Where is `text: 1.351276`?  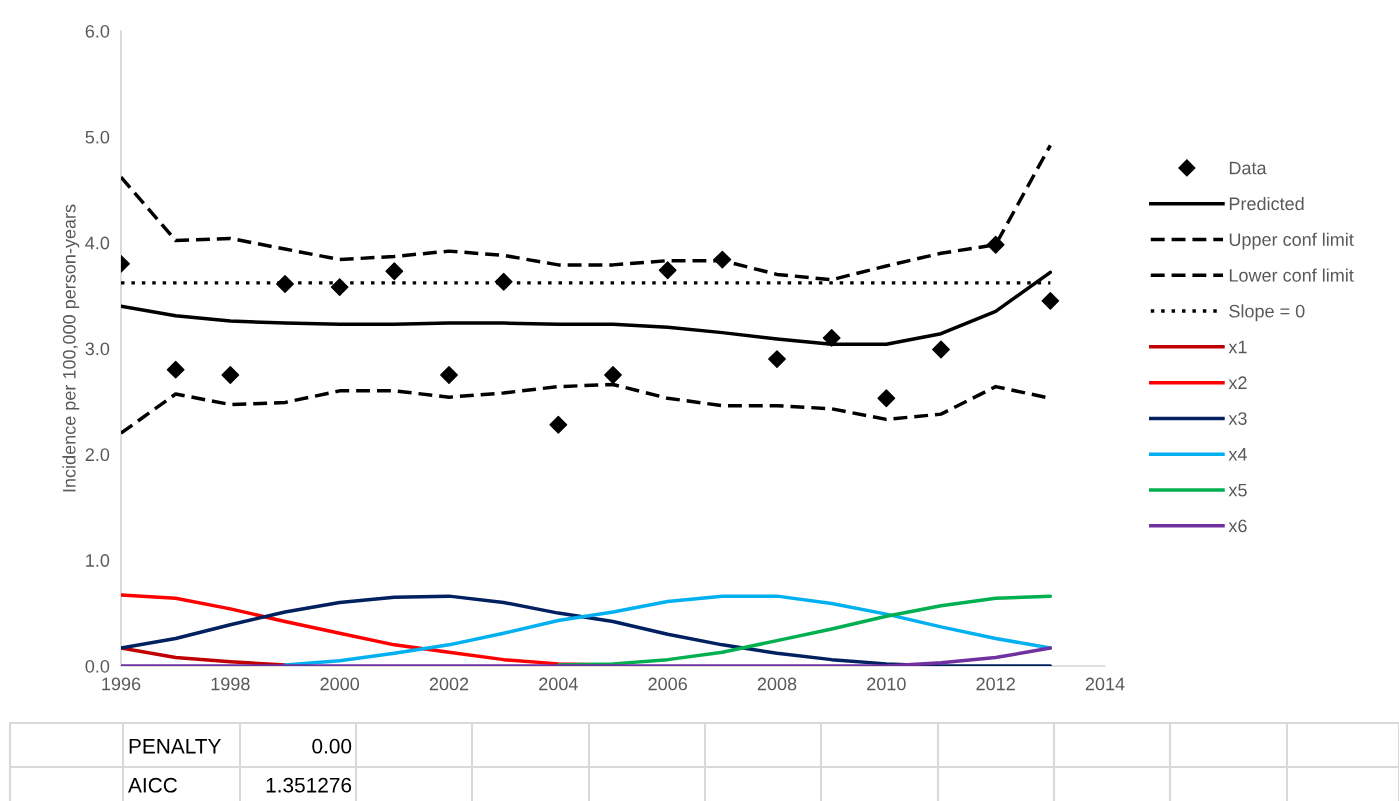
text: 1.351276 is located at coordinates (309, 785).